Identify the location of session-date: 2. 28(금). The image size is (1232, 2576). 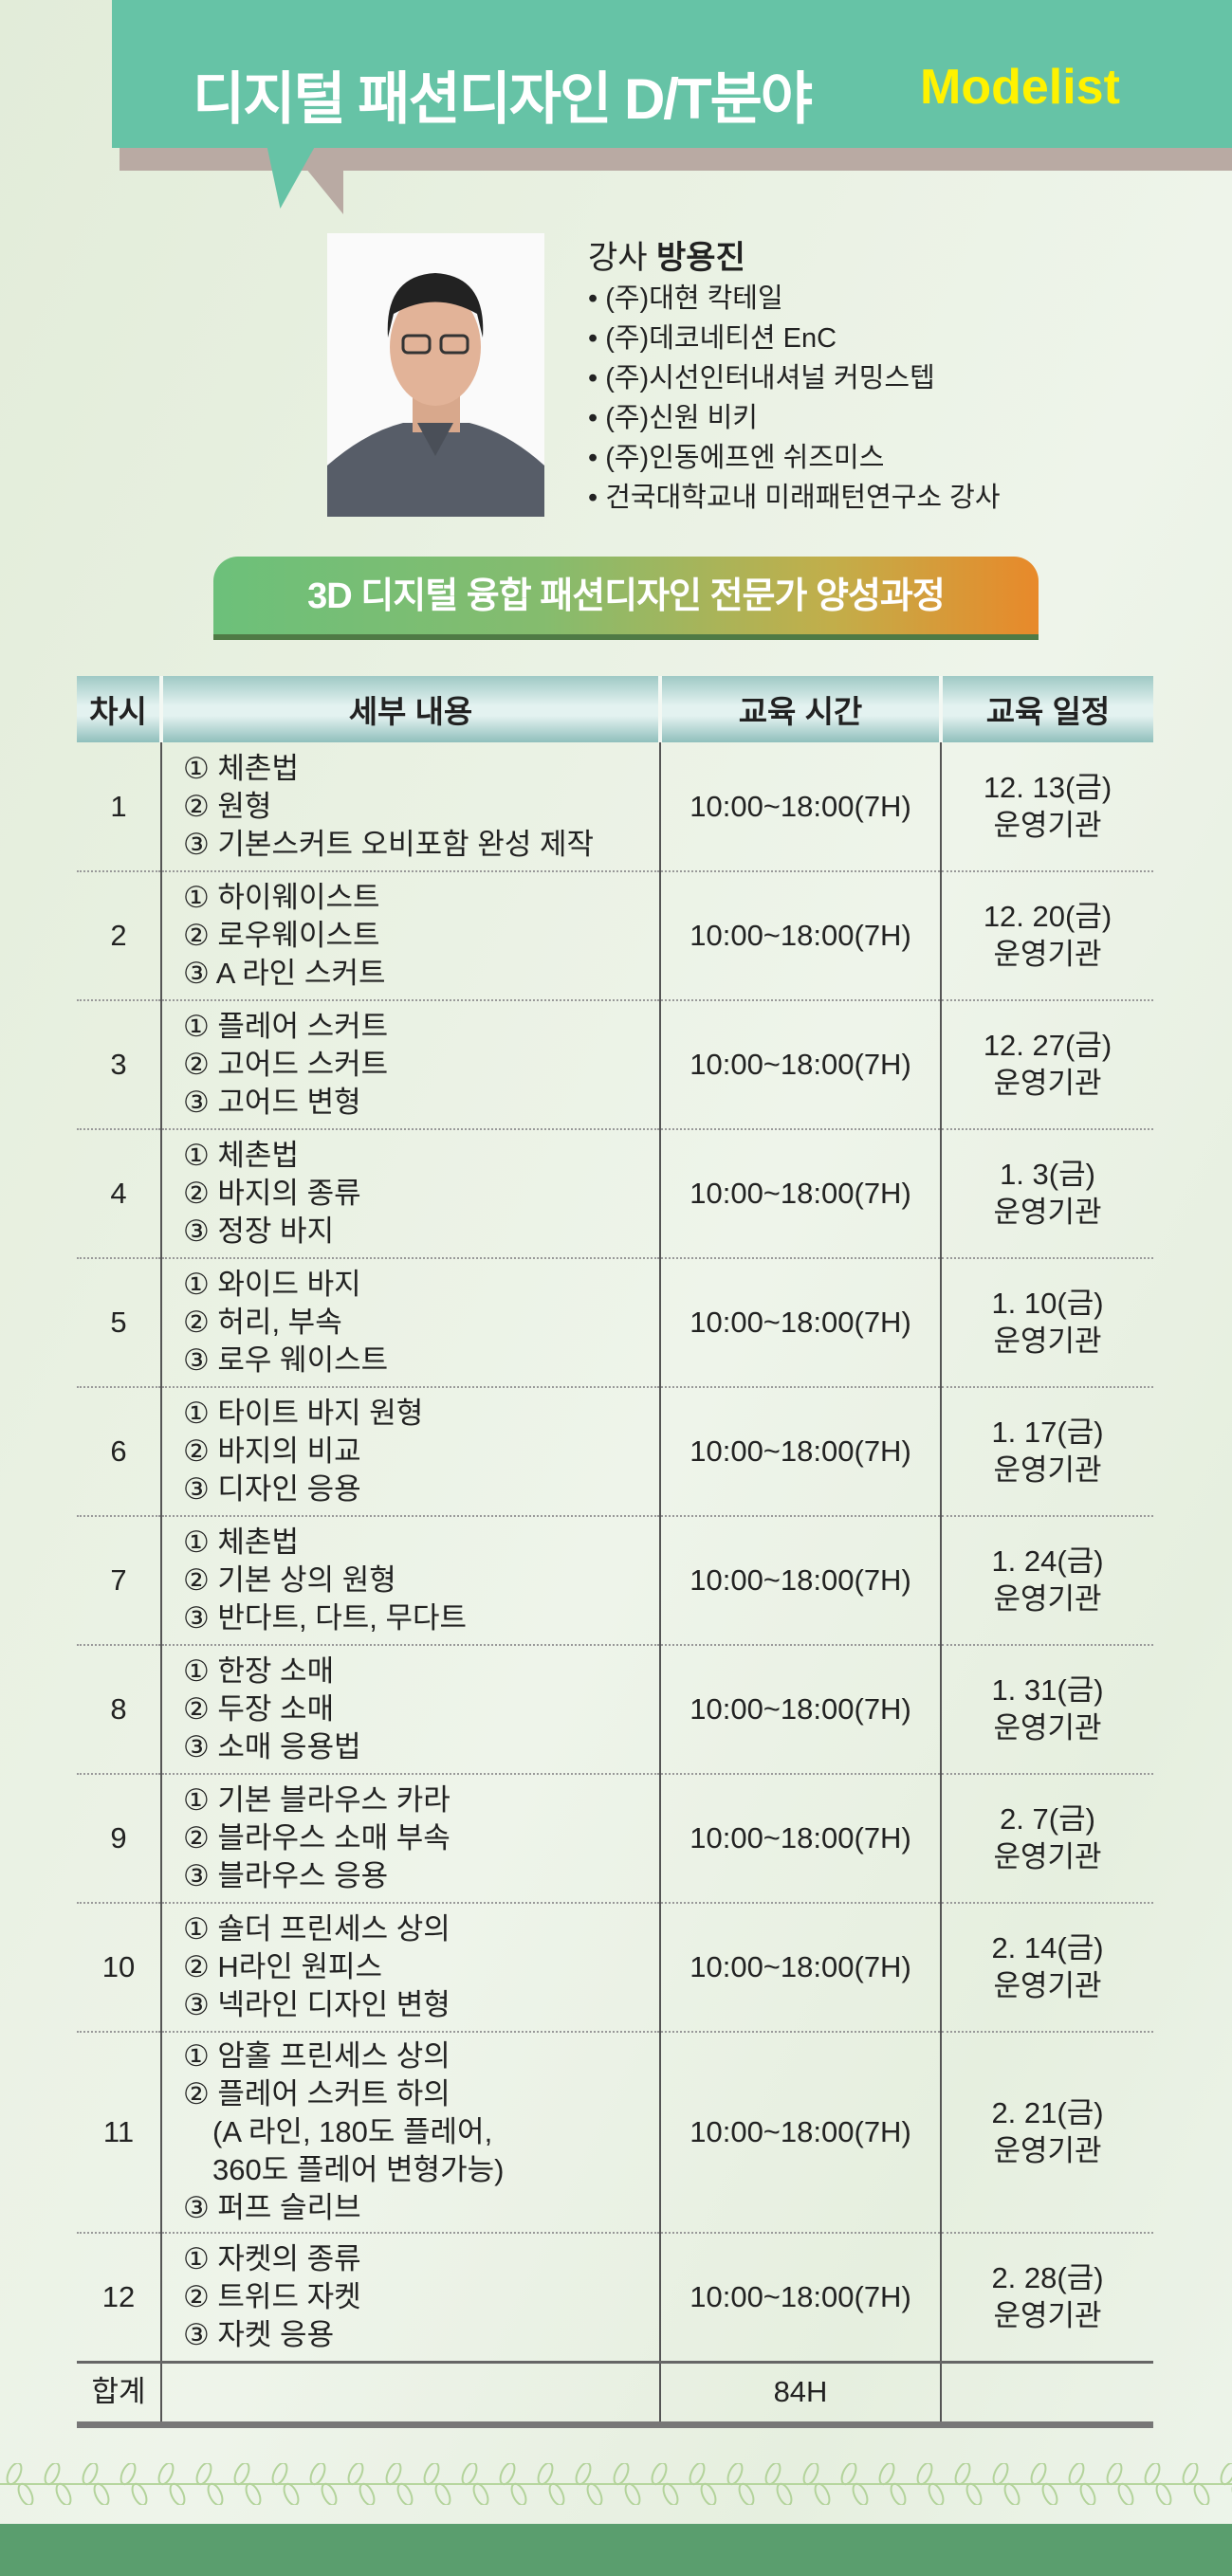
(1047, 2277).